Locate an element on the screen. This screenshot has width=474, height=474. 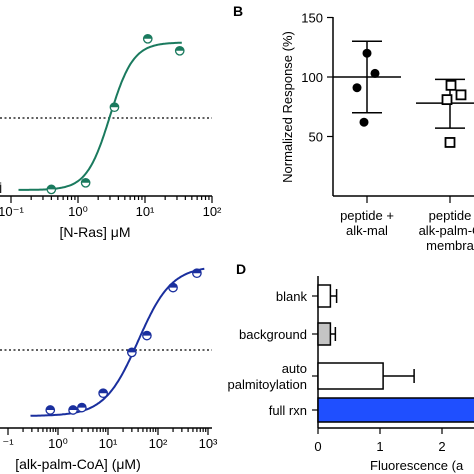
panel-b-y-ticks: 50 100 150 is located at coordinates (317, 78).